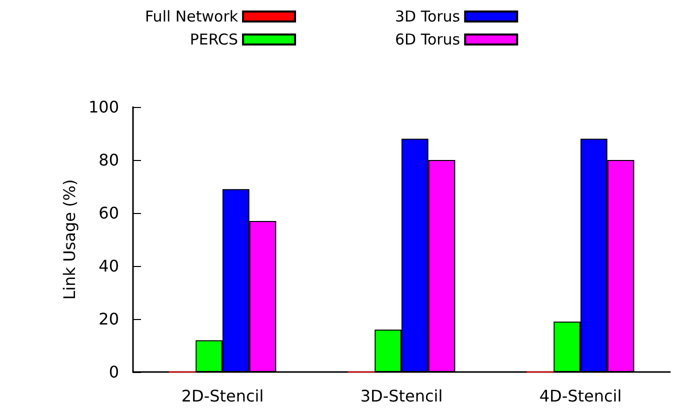 This screenshot has height=417, width=676. Describe the element at coordinates (113, 372) in the screenshot. I see `y-tick-label: 0` at that location.